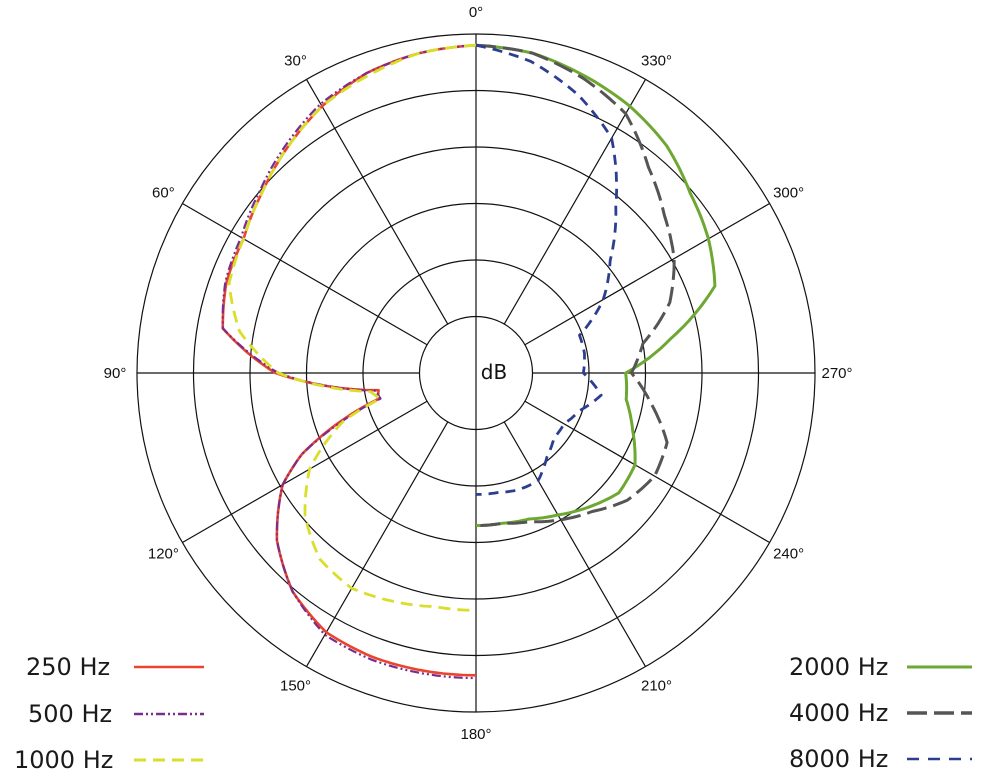 Image resolution: width=990 pixels, height=781 pixels. I want to click on legend-label: 8000 Hz, so click(839, 759).